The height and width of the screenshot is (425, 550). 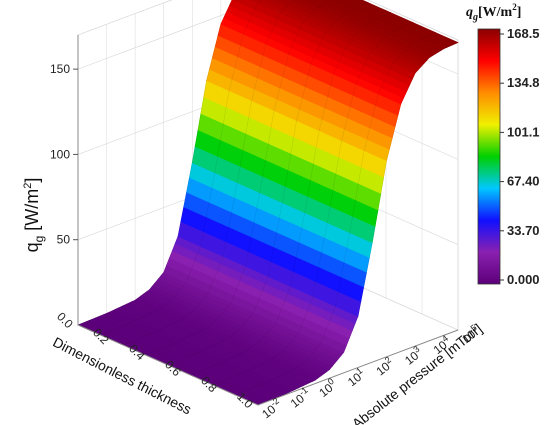 I want to click on colorbar-title: qg[W/m2], so click(x=493, y=12).